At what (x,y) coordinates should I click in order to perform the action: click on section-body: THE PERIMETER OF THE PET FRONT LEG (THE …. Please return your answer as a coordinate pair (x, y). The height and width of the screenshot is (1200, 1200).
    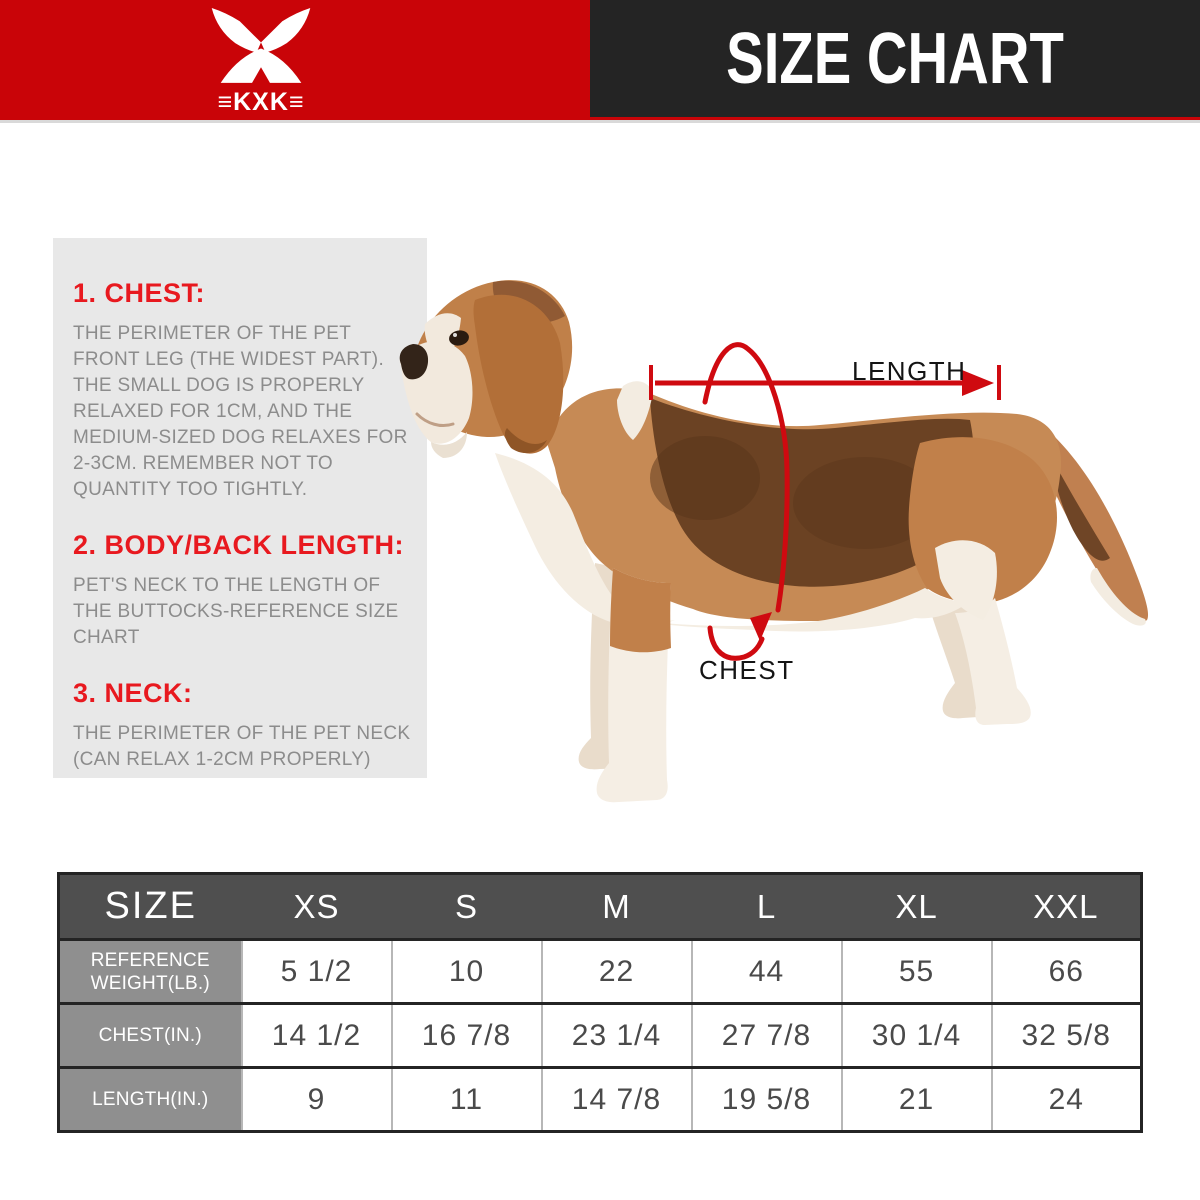
    Looking at the image, I should click on (240, 411).